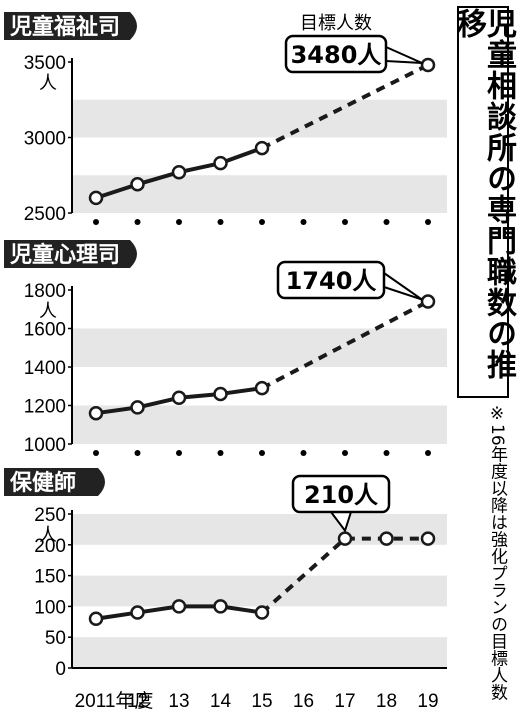 The image size is (517, 720). What do you see at coordinates (55, 638) in the screenshot?
I see `y-tick-label: 50` at bounding box center [55, 638].